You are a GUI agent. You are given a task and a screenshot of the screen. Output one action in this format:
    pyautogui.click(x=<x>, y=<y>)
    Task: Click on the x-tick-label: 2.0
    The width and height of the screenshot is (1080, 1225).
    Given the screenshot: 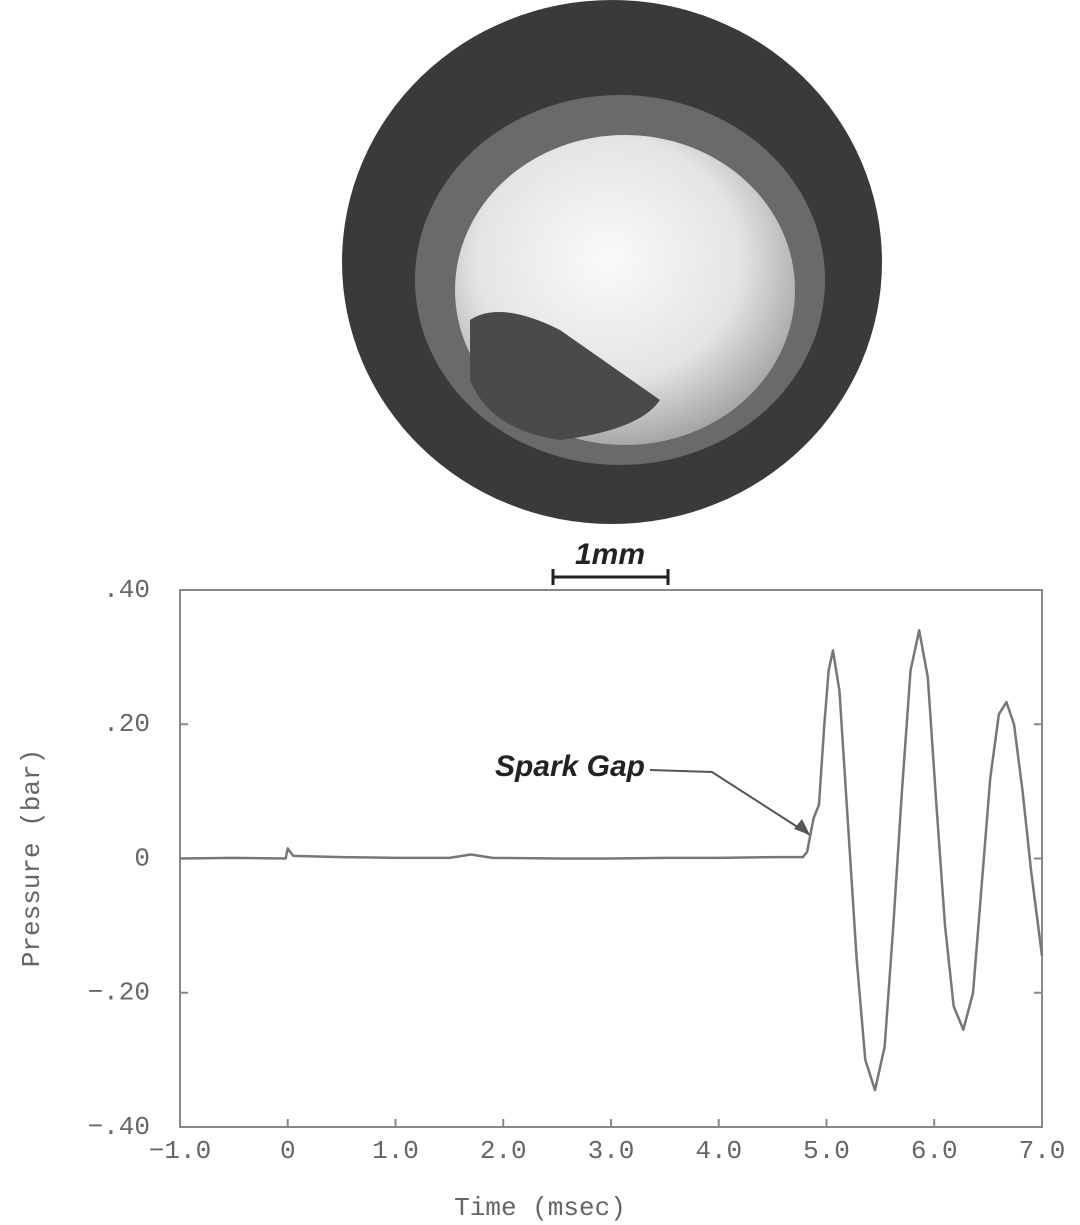 What is the action you would take?
    pyautogui.click(x=503, y=1151)
    